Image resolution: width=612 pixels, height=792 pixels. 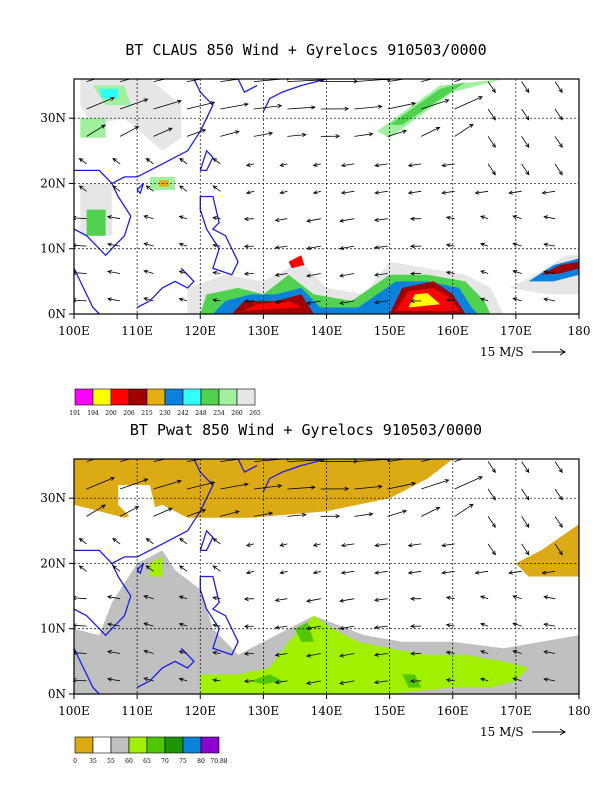 I want to click on x-tick-label: 100E, so click(x=74, y=331).